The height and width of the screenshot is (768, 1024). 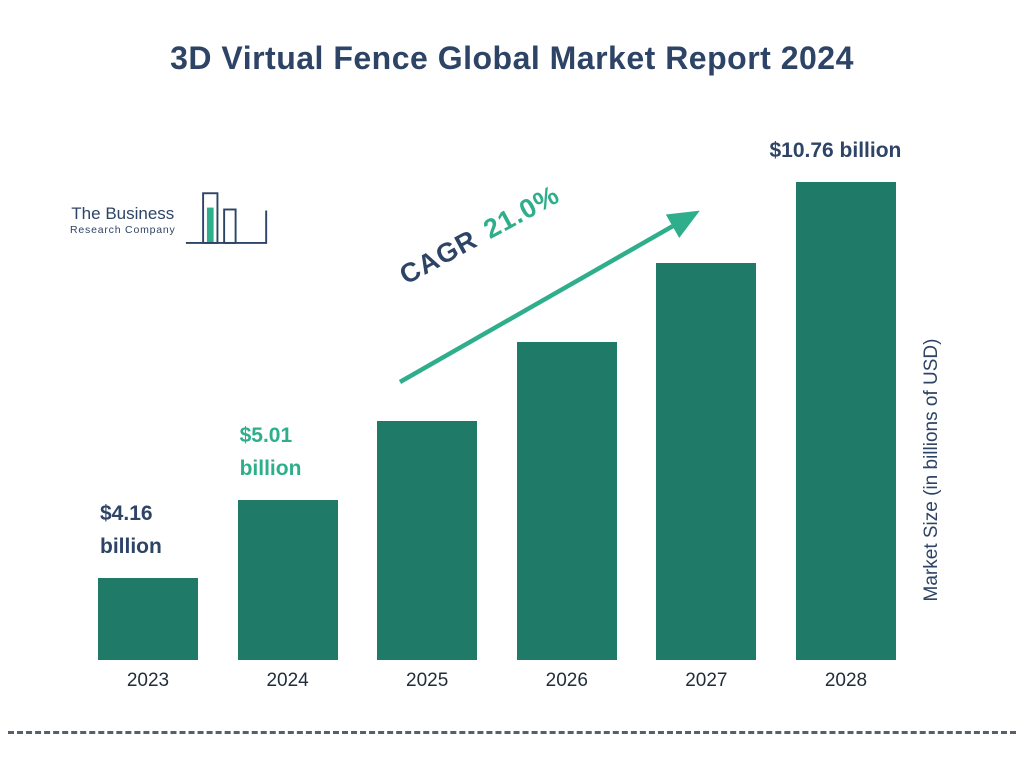 I want to click on x-tick-2023: 2023, so click(x=148, y=680).